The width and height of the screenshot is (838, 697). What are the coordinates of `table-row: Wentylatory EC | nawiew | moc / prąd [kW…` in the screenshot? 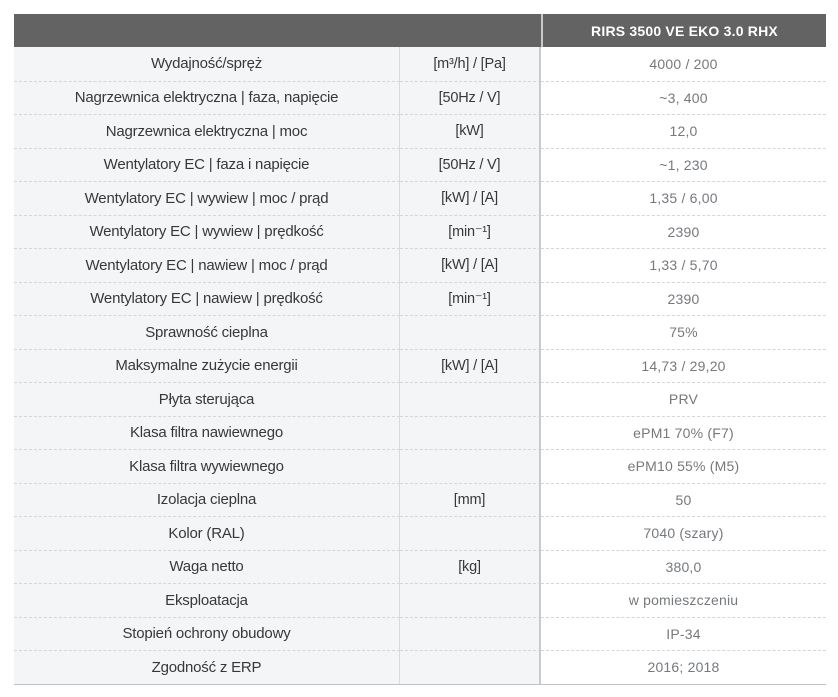 It's located at (420, 265).